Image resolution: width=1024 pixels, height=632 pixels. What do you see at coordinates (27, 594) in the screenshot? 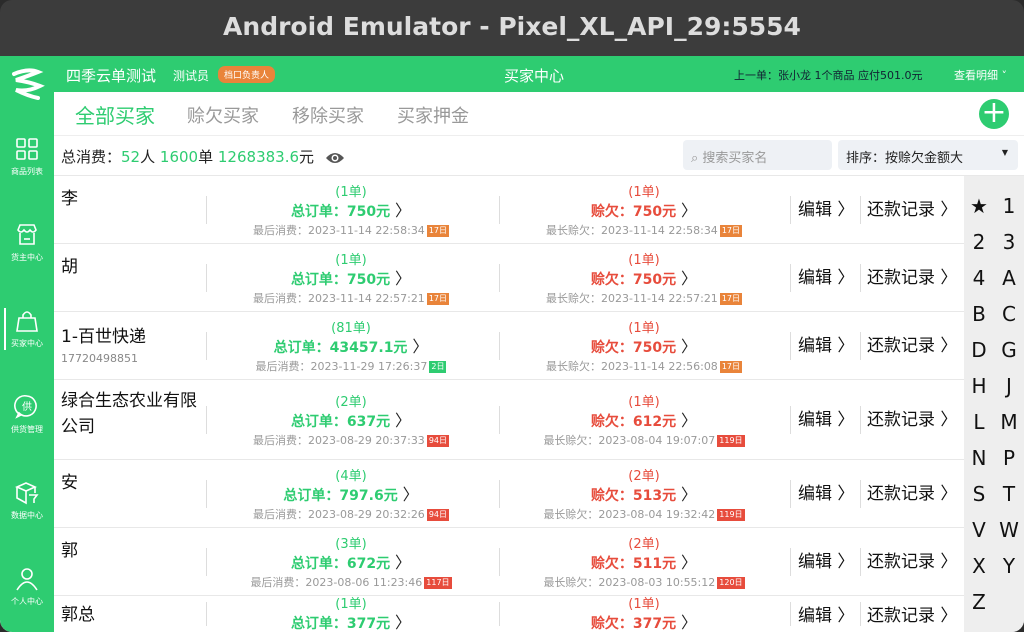
I see `sidebar-item-5: 个人中心` at bounding box center [27, 594].